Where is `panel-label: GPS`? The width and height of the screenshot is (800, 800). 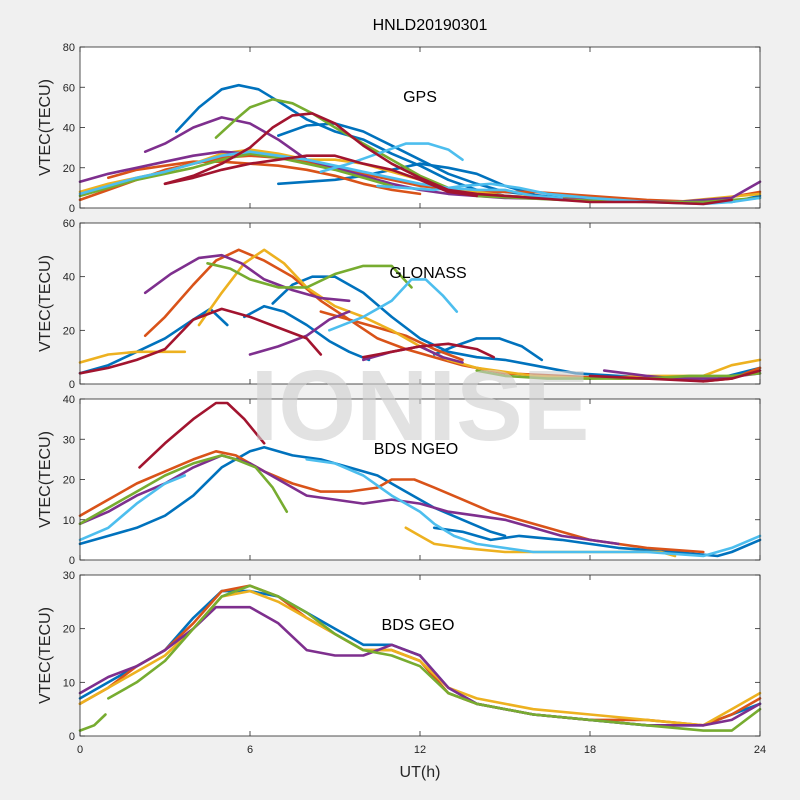 panel-label: GPS is located at coordinates (420, 97).